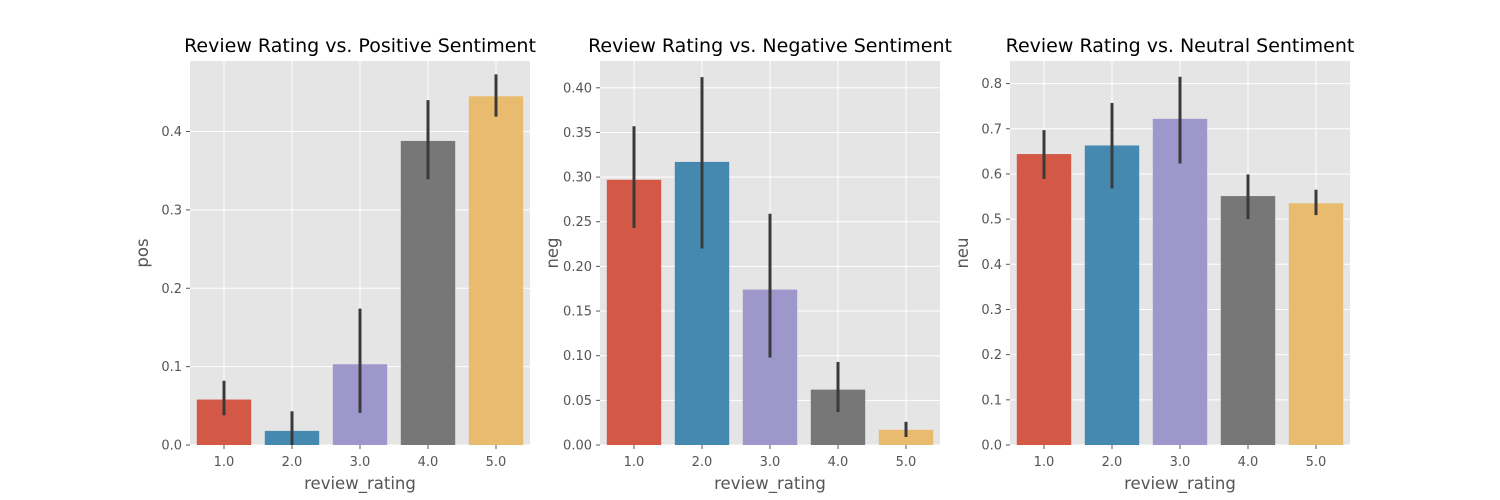  What do you see at coordinates (577, 446) in the screenshot?
I see `y-tick-label: 0.00` at bounding box center [577, 446].